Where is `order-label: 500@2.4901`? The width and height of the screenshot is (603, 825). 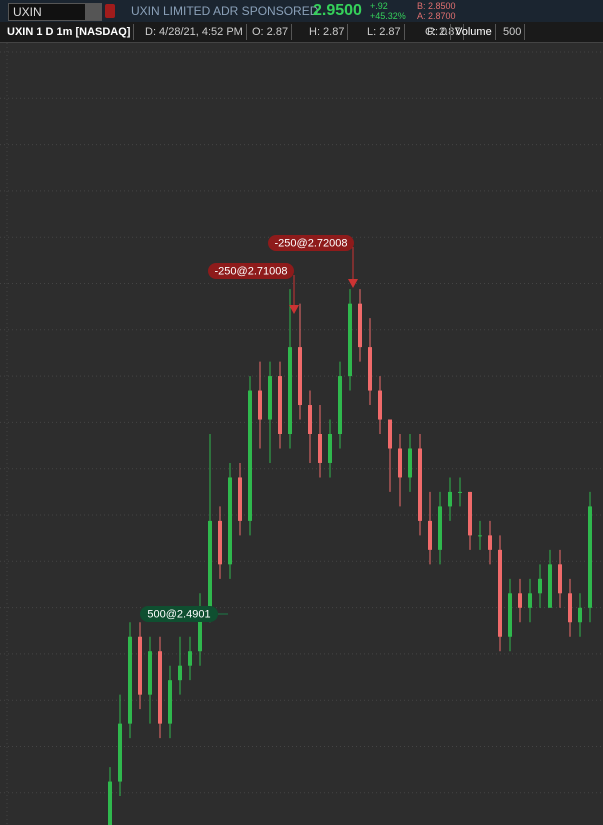 order-label: 500@2.4901 is located at coordinates (178, 614).